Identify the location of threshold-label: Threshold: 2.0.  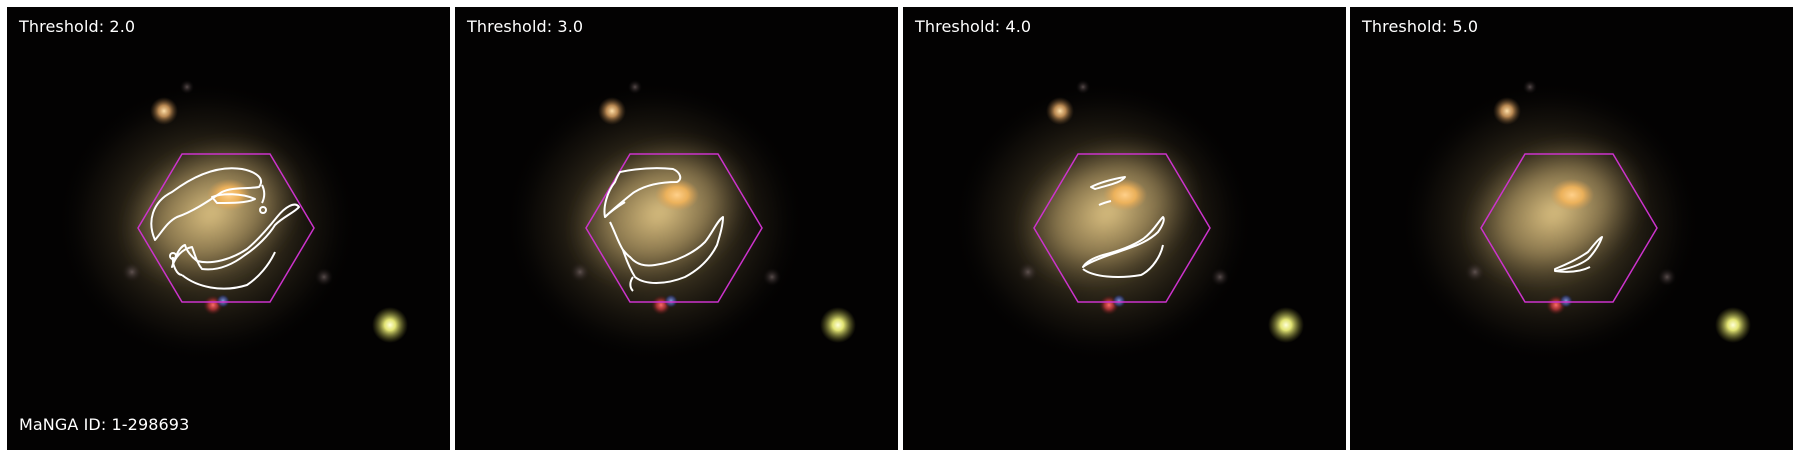
(77, 26).